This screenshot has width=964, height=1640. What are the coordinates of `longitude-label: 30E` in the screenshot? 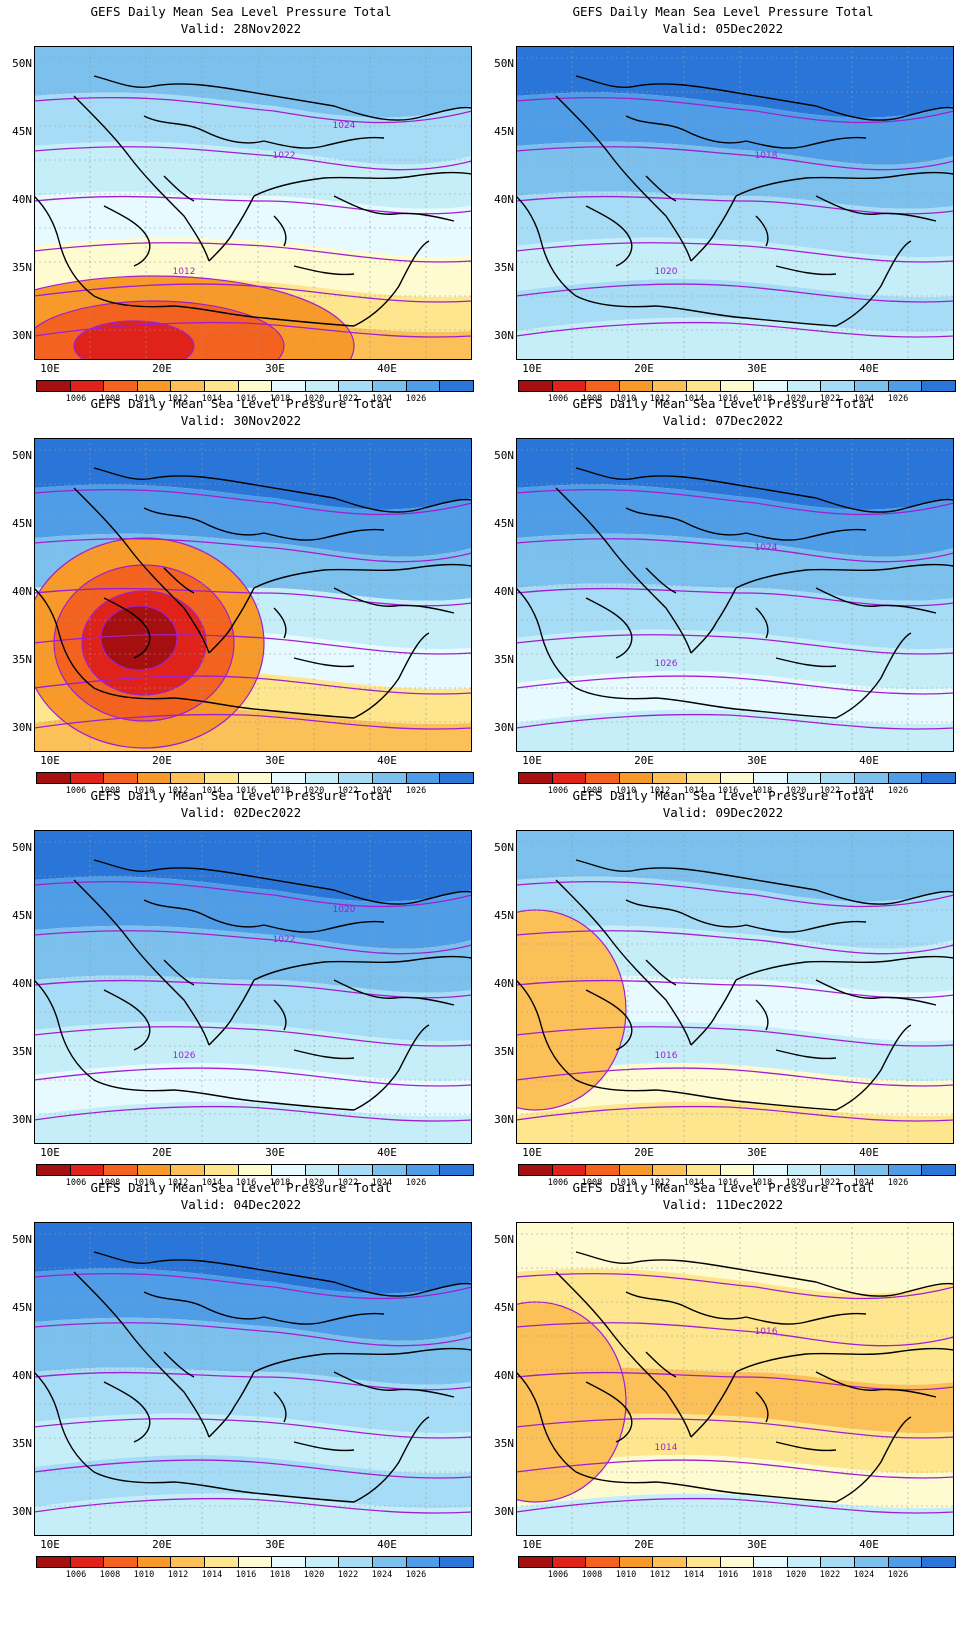 It's located at (275, 760).